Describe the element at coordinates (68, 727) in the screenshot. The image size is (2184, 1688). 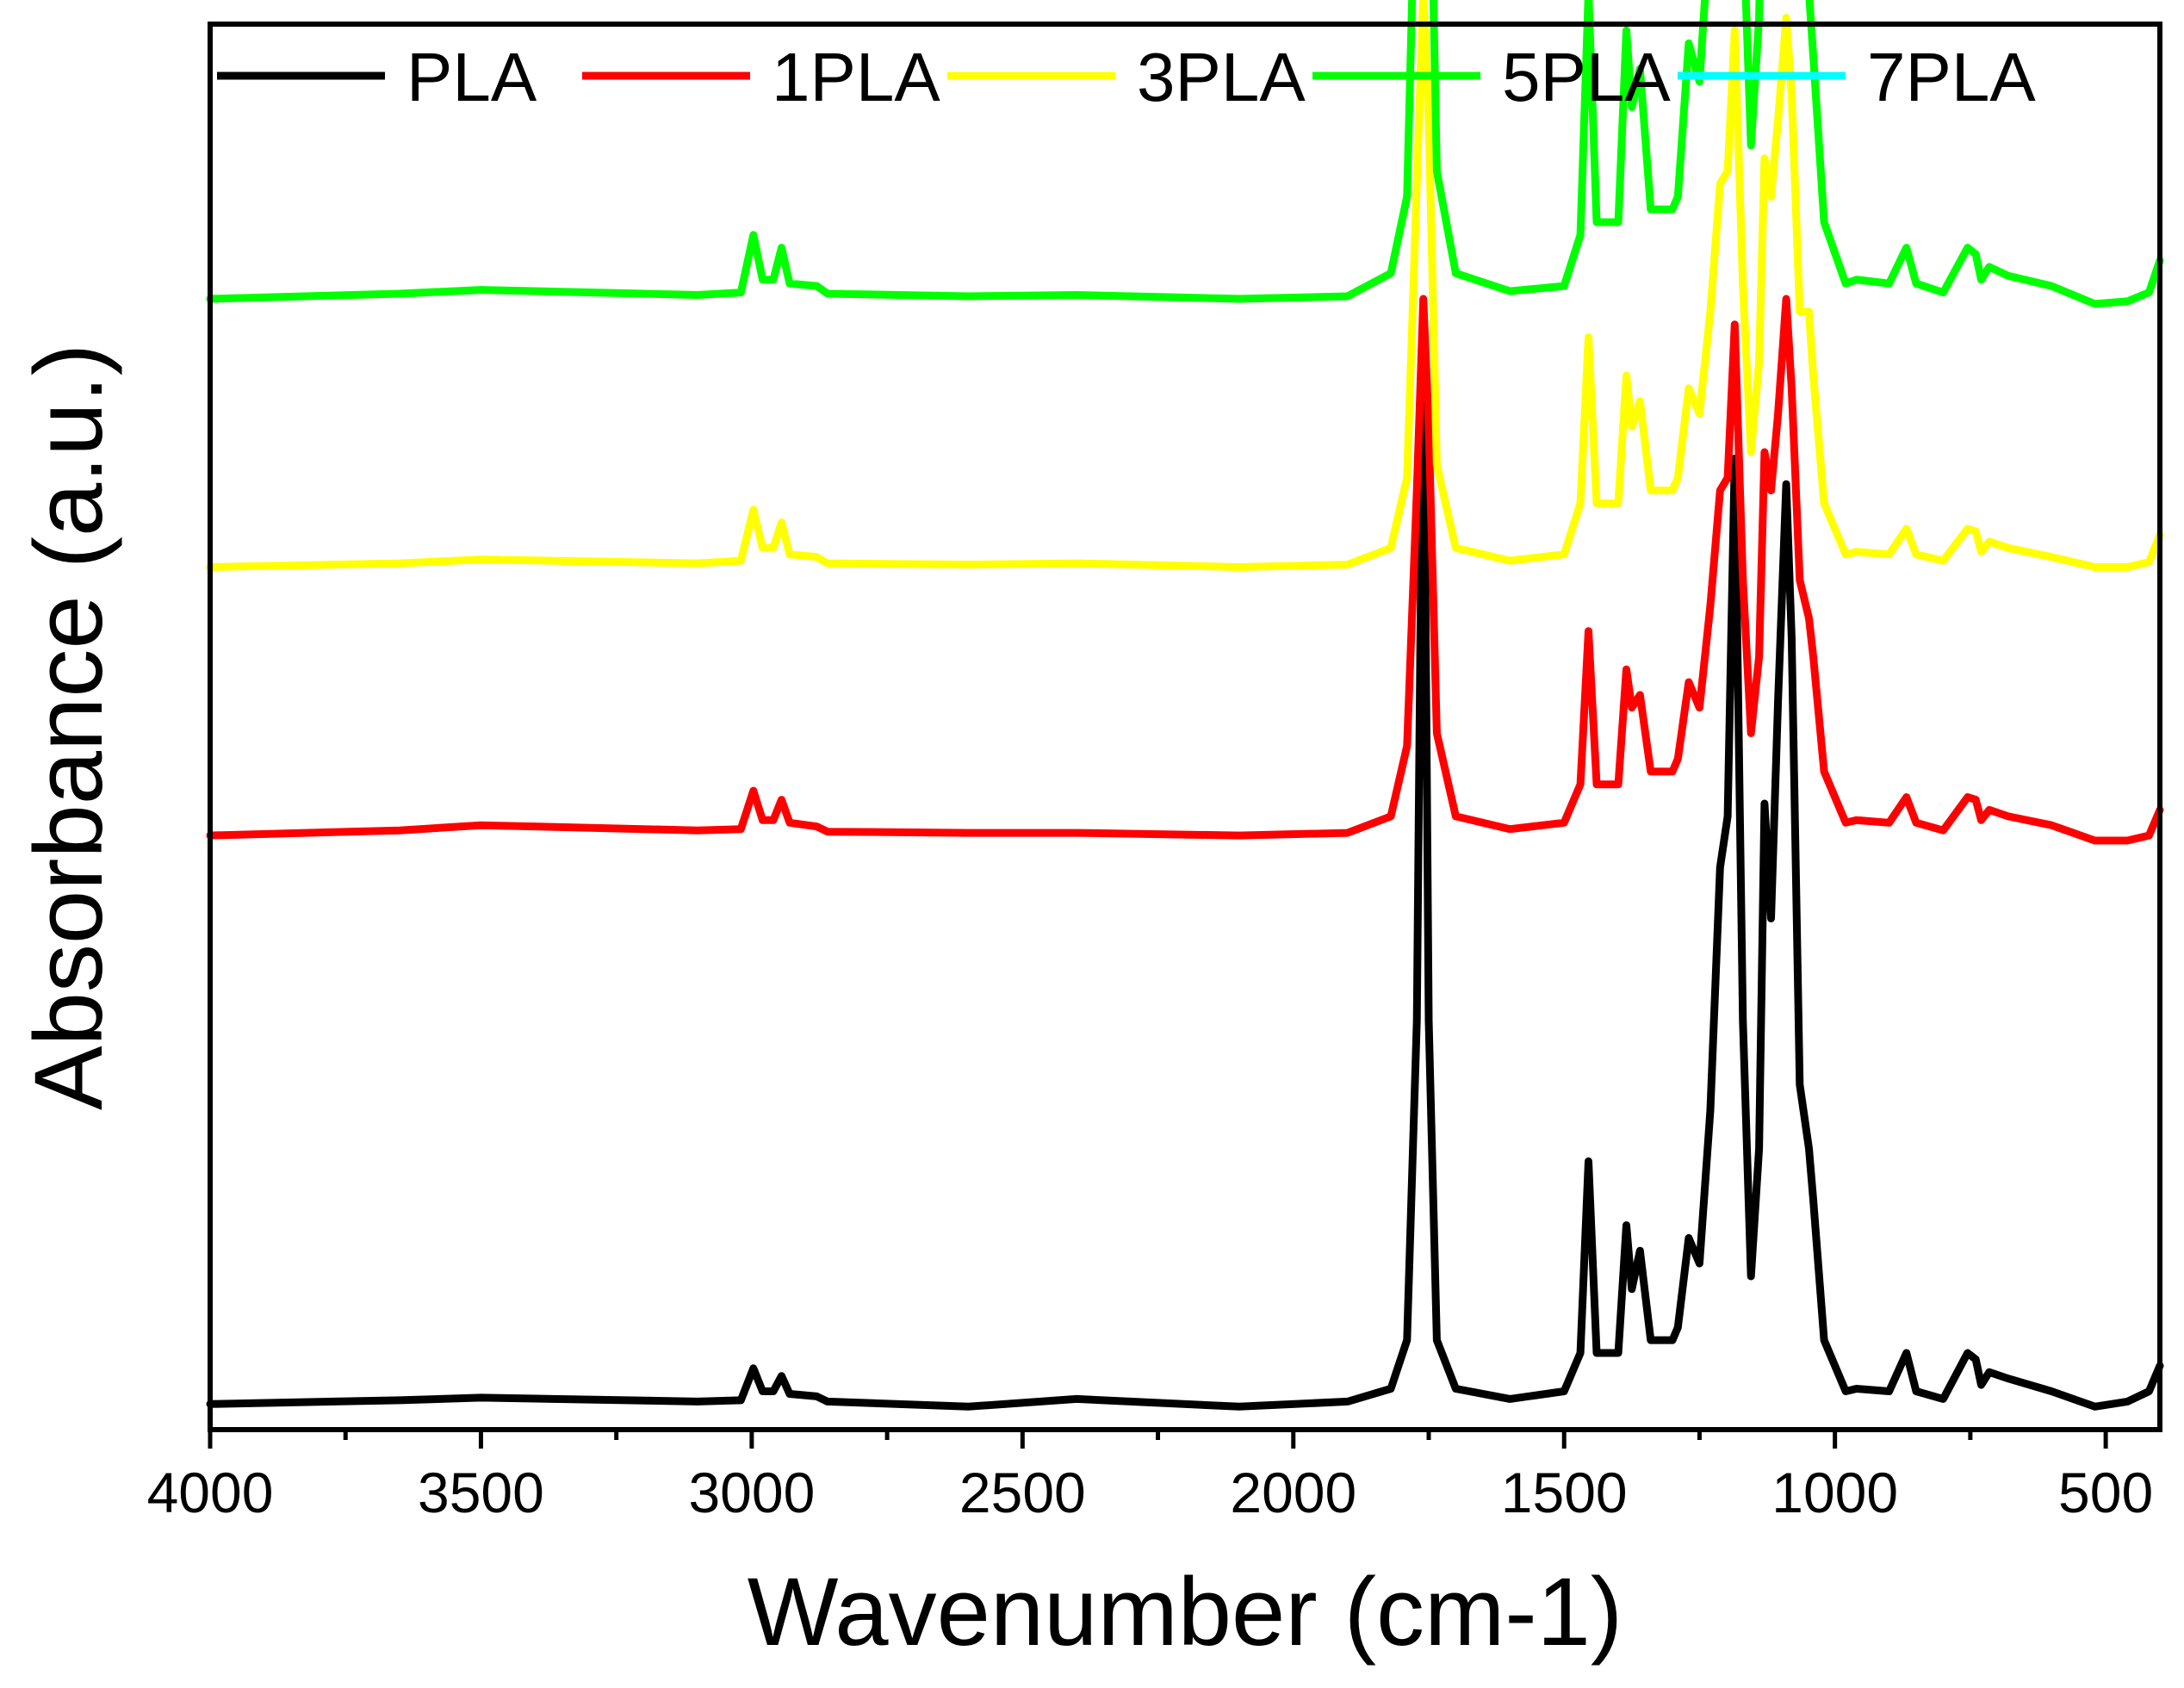
I see `y-axis-title: Absorbance (a.u.)` at that location.